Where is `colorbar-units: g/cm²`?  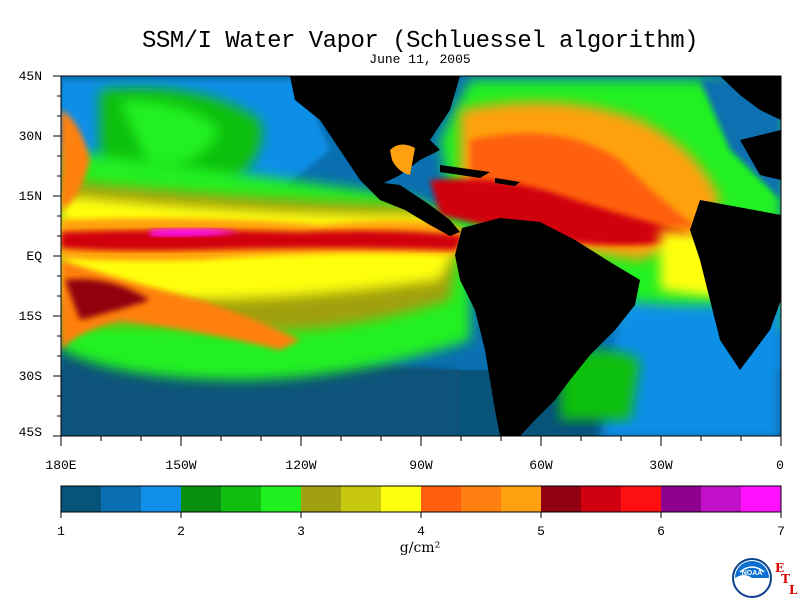
colorbar-units: g/cm² is located at coordinates (420, 548).